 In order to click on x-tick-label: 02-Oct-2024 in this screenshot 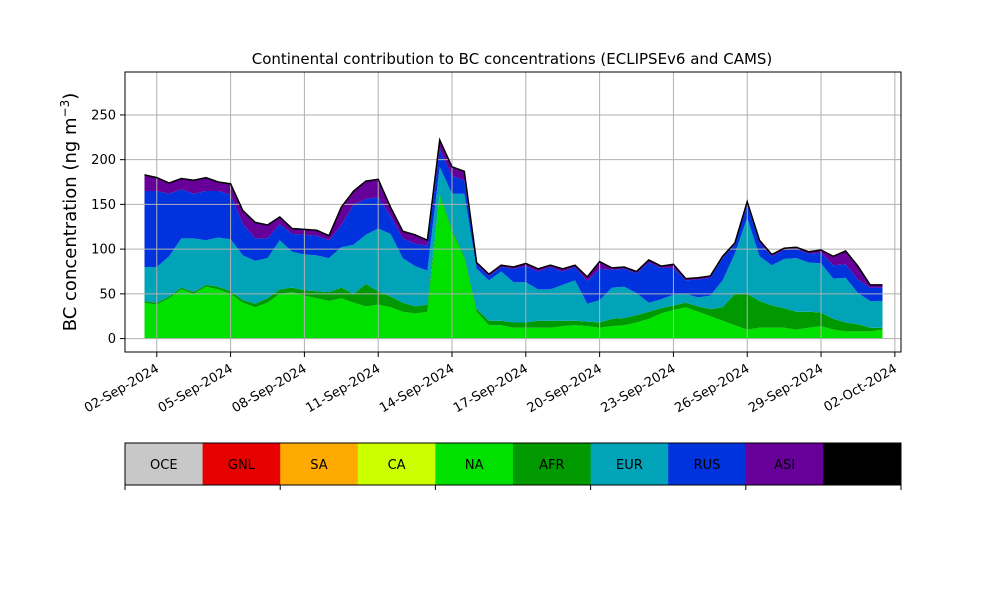, I will do `click(860, 388)`.